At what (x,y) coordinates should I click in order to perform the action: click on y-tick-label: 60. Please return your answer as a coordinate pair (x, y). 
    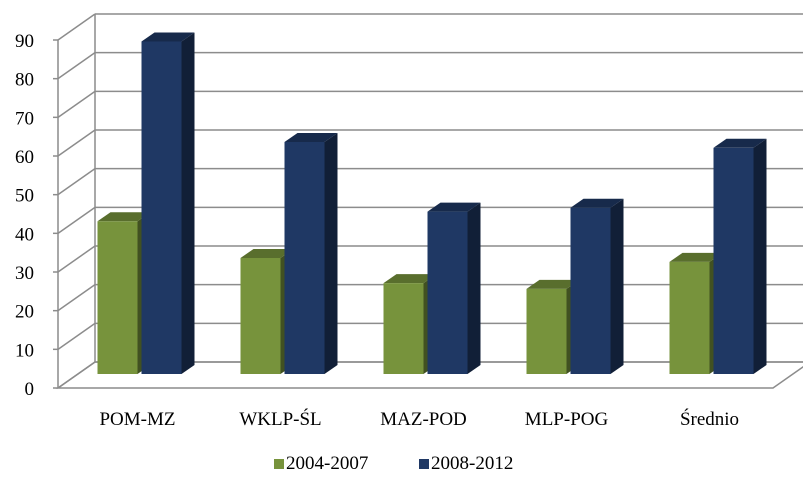
    Looking at the image, I should click on (24, 157).